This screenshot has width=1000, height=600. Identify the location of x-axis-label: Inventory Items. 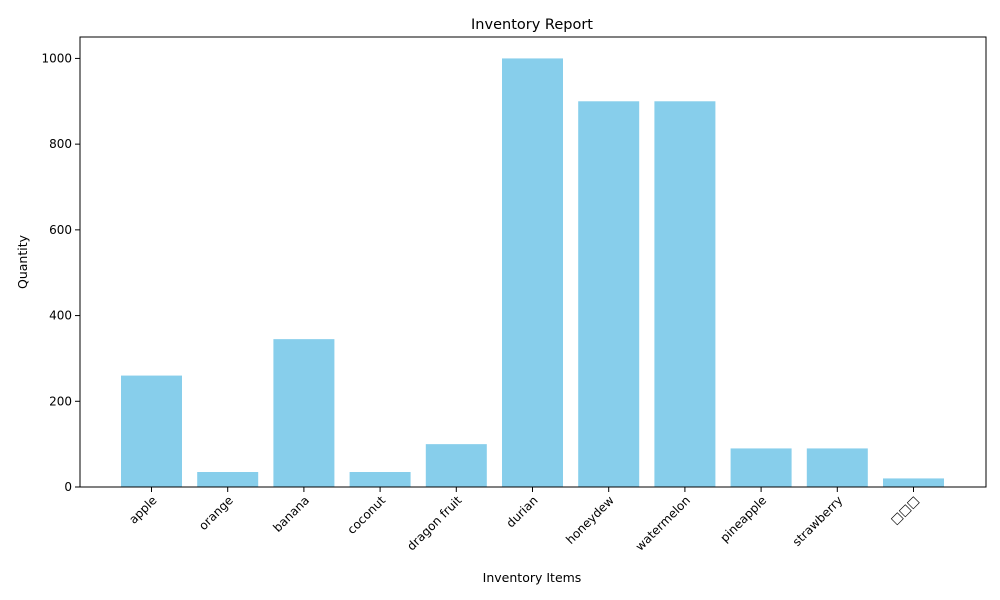
(532, 577).